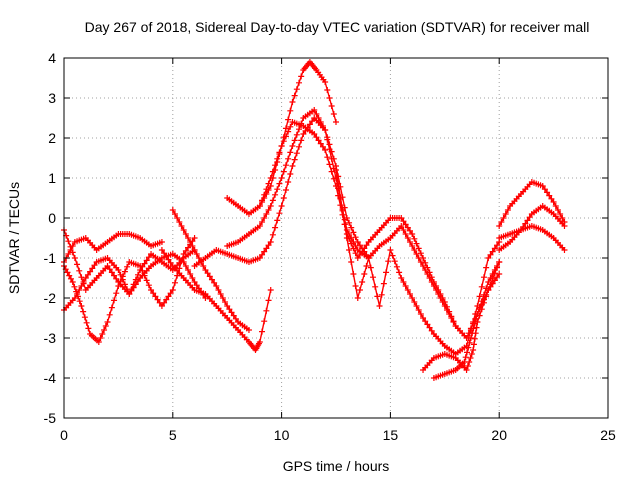 This screenshot has width=640, height=480. I want to click on x-tick-labels: 0 5 10 15 20 25, so click(338, 435).